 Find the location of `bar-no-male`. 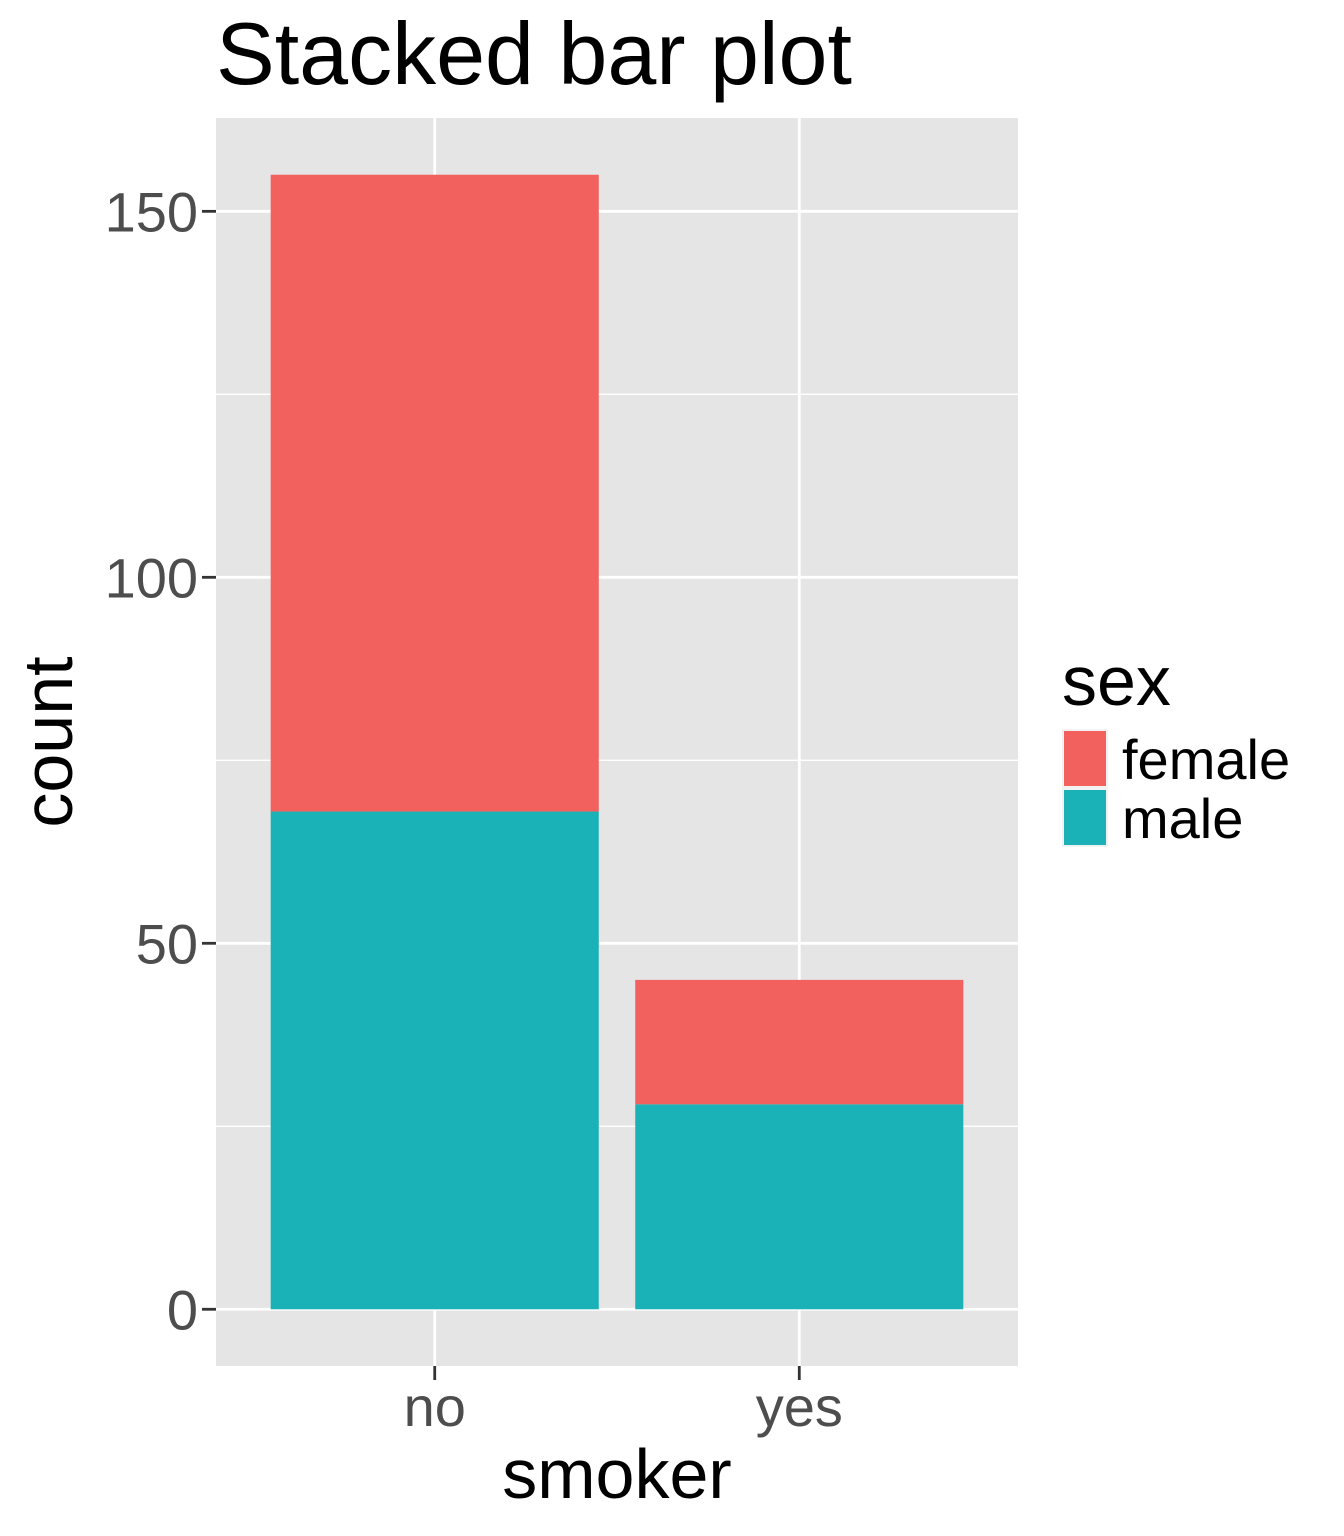

bar-no-male is located at coordinates (434, 1060).